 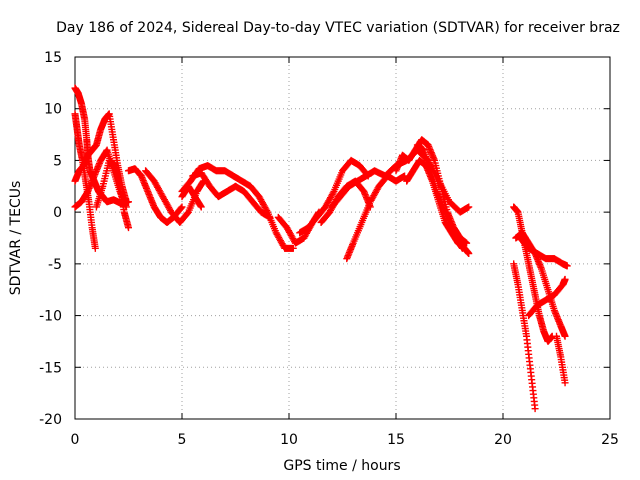 What do you see at coordinates (396, 440) in the screenshot?
I see `x-tick-label: 15` at bounding box center [396, 440].